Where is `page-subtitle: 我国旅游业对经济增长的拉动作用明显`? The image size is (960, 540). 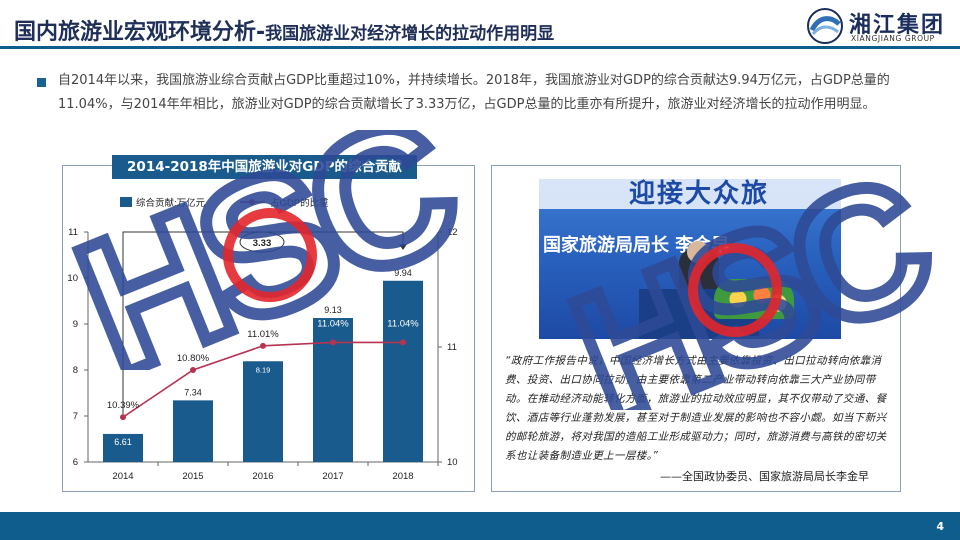
page-subtitle: 我国旅游业对经济增长的拉动作用明显 is located at coordinates (410, 34).